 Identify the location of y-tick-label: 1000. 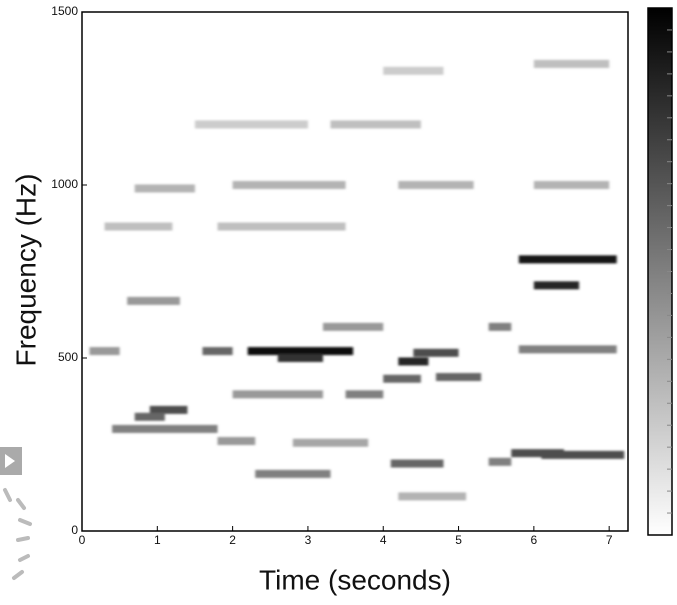
(64, 184).